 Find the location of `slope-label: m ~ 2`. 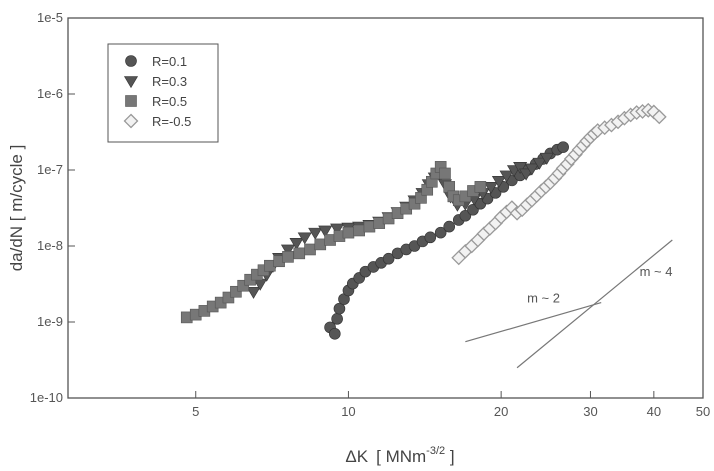

slope-label: m ~ 2 is located at coordinates (543, 298).